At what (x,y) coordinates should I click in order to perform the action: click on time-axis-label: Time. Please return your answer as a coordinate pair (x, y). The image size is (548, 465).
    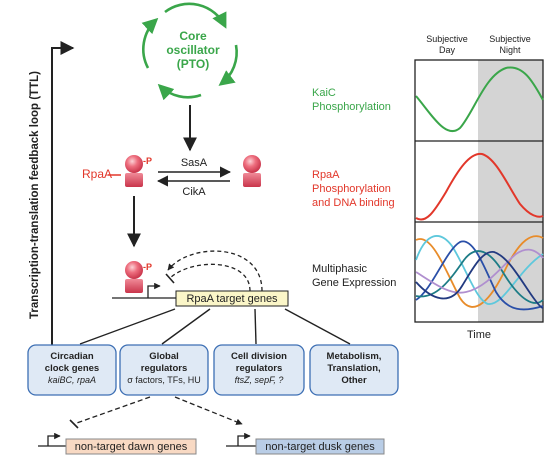
    Looking at the image, I should click on (479, 335).